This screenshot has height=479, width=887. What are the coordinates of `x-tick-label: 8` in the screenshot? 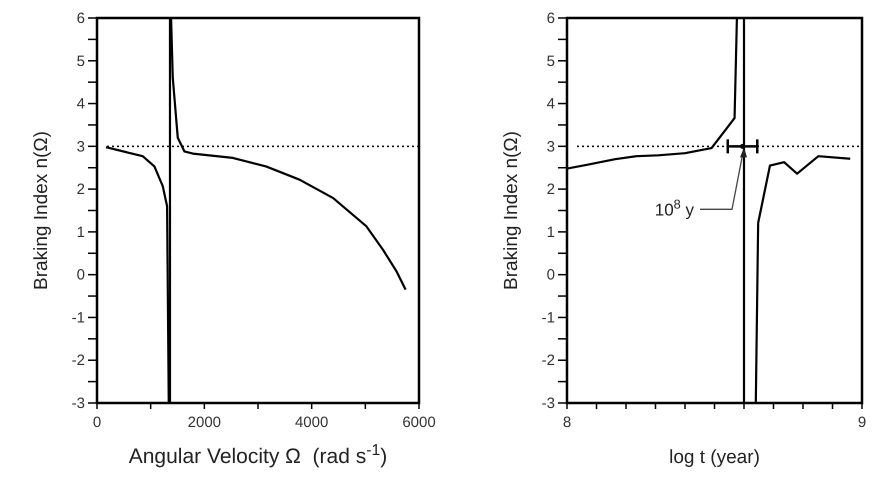 It's located at (567, 422).